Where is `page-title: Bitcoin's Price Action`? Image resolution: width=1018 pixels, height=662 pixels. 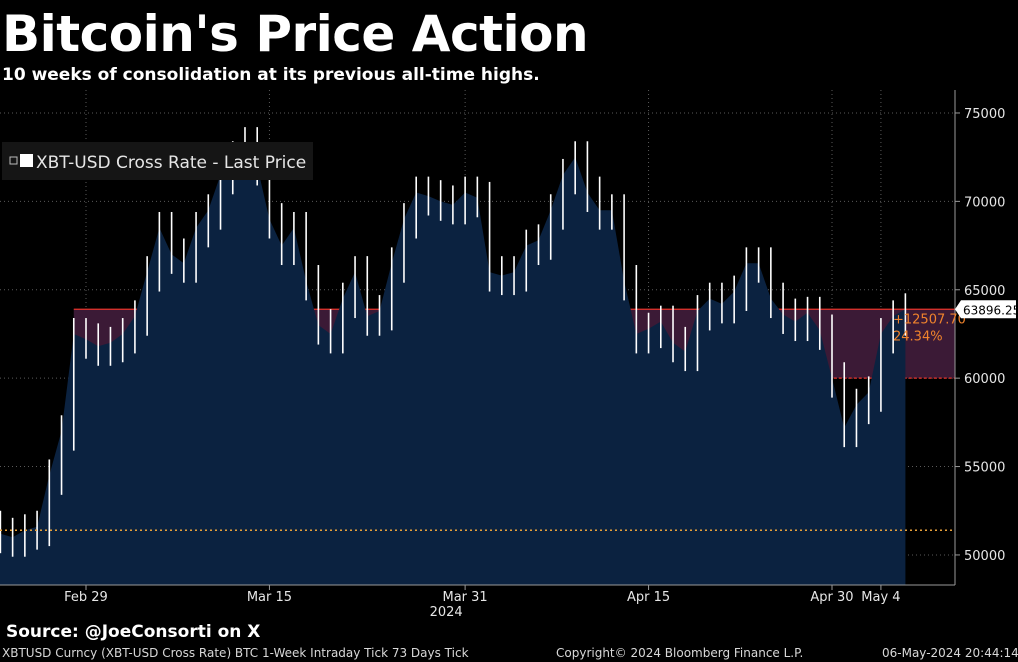 page-title: Bitcoin's Price Action is located at coordinates (295, 34).